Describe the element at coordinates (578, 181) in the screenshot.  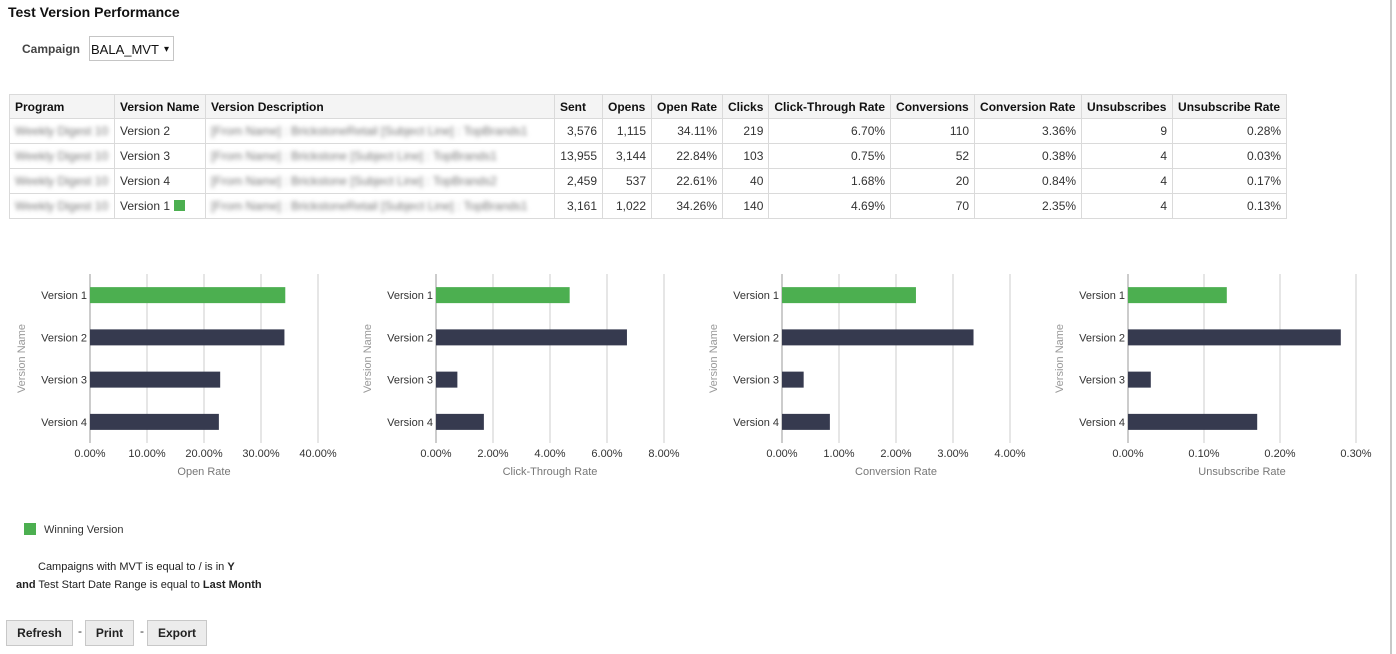
I see `table-cell: 2,459` at that location.